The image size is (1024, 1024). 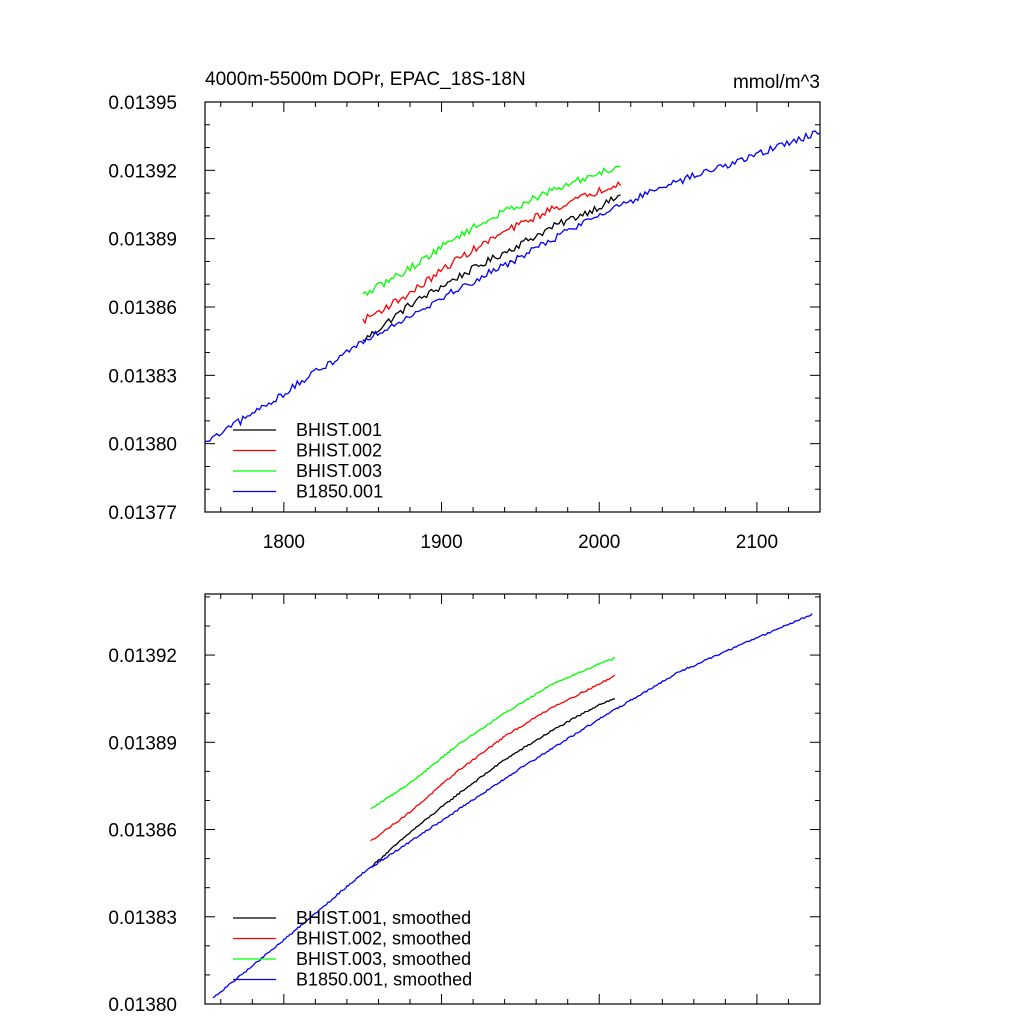 What do you see at coordinates (776, 82) in the screenshot?
I see `units-label: mmol/m^3` at bounding box center [776, 82].